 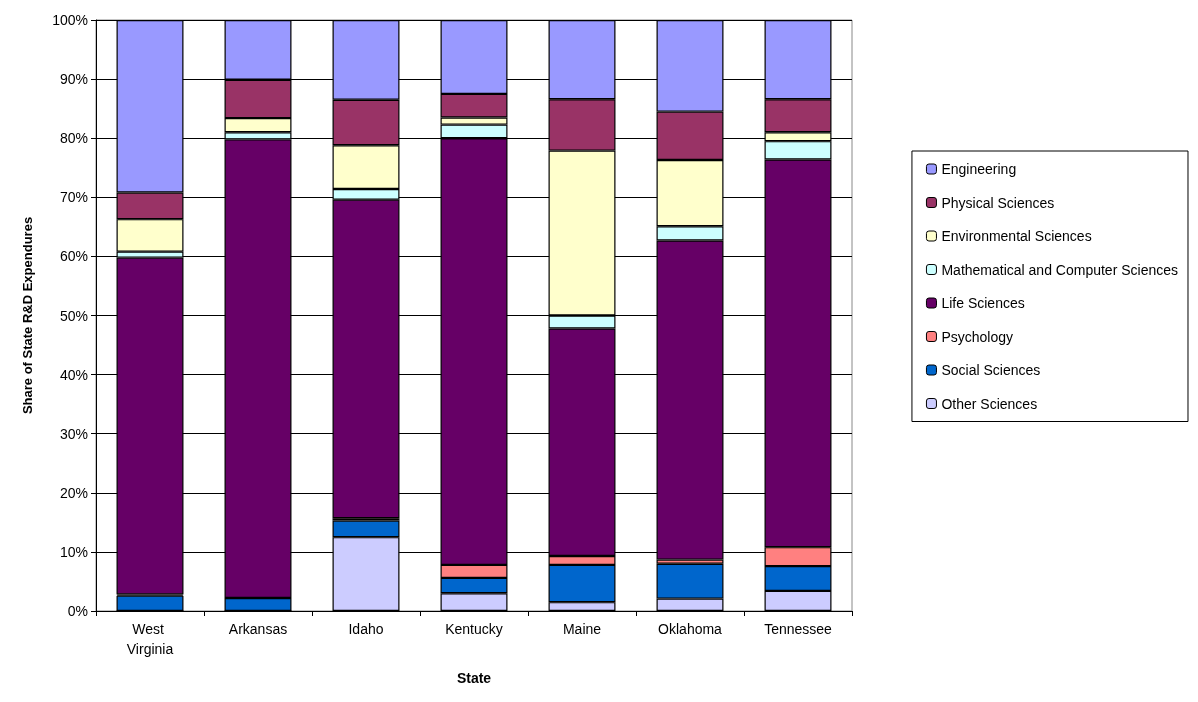 I want to click on y-tick-label: 80%, so click(x=73, y=138).